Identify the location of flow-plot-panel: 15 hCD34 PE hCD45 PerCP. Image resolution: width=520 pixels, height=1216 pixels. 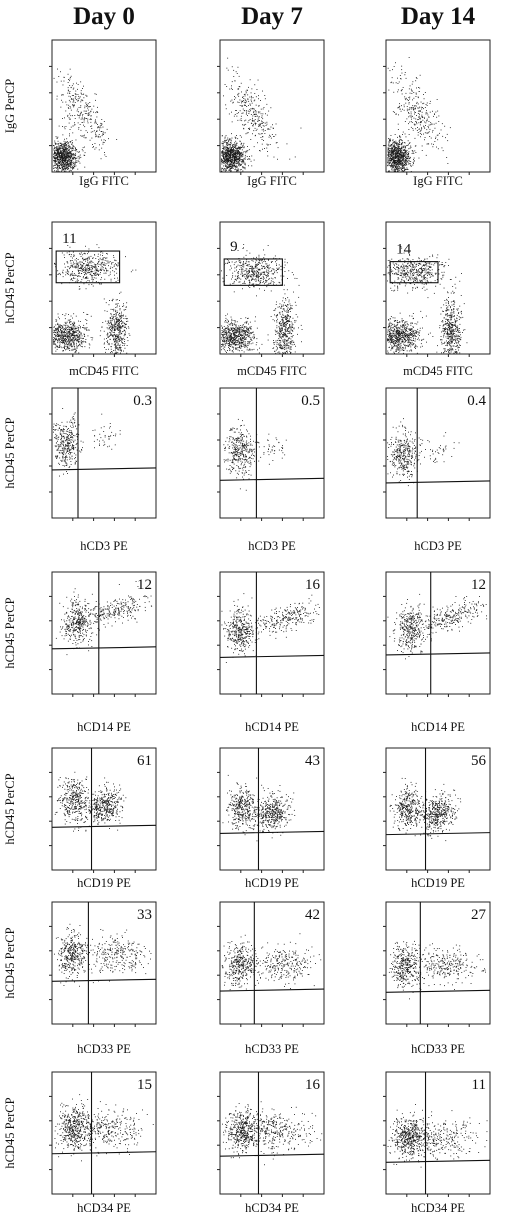
(80, 1143).